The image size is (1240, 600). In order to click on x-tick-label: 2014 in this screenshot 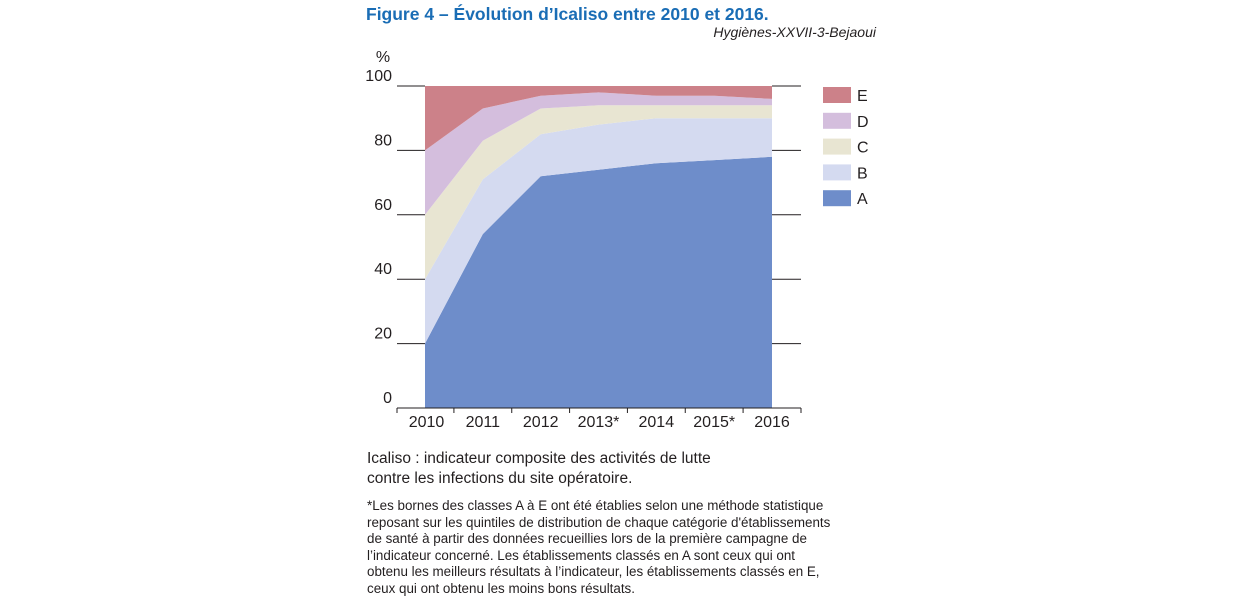, I will do `click(657, 422)`.